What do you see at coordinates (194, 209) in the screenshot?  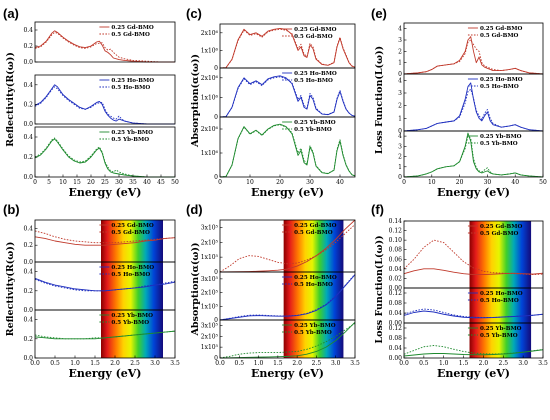 I see `panel-label: (d)` at bounding box center [194, 209].